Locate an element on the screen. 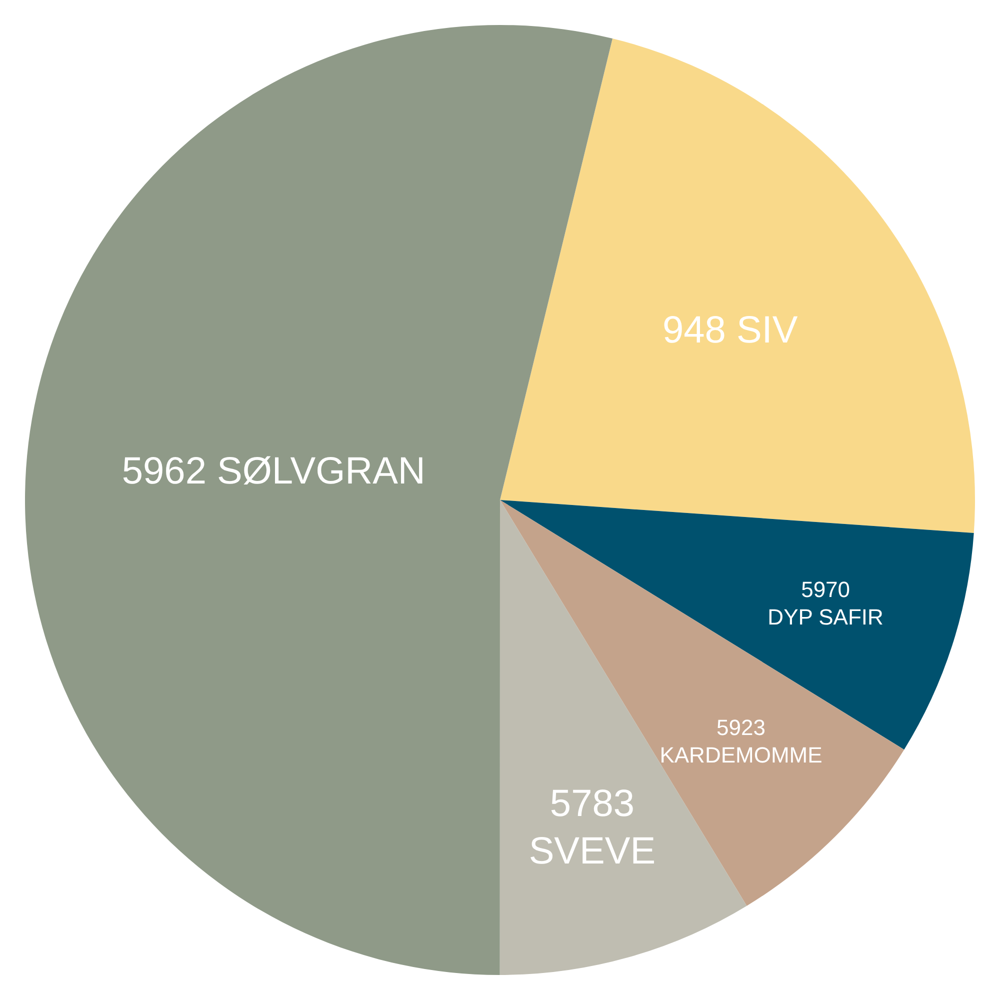 This screenshot has height=1000, width=1000. slice-label: 5923 KARDEMOMME is located at coordinates (741, 741).